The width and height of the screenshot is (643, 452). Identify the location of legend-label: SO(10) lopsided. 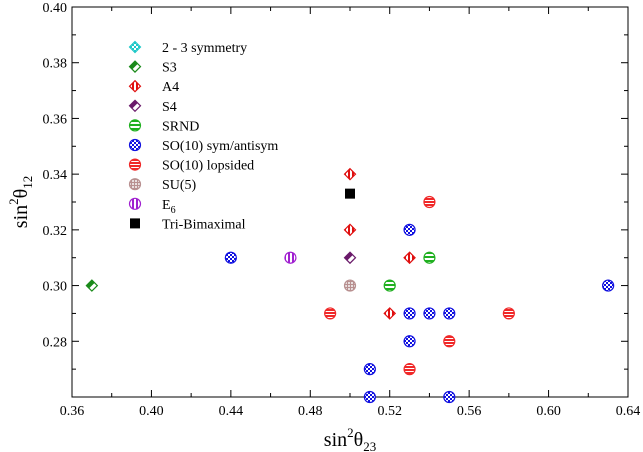
(208, 166).